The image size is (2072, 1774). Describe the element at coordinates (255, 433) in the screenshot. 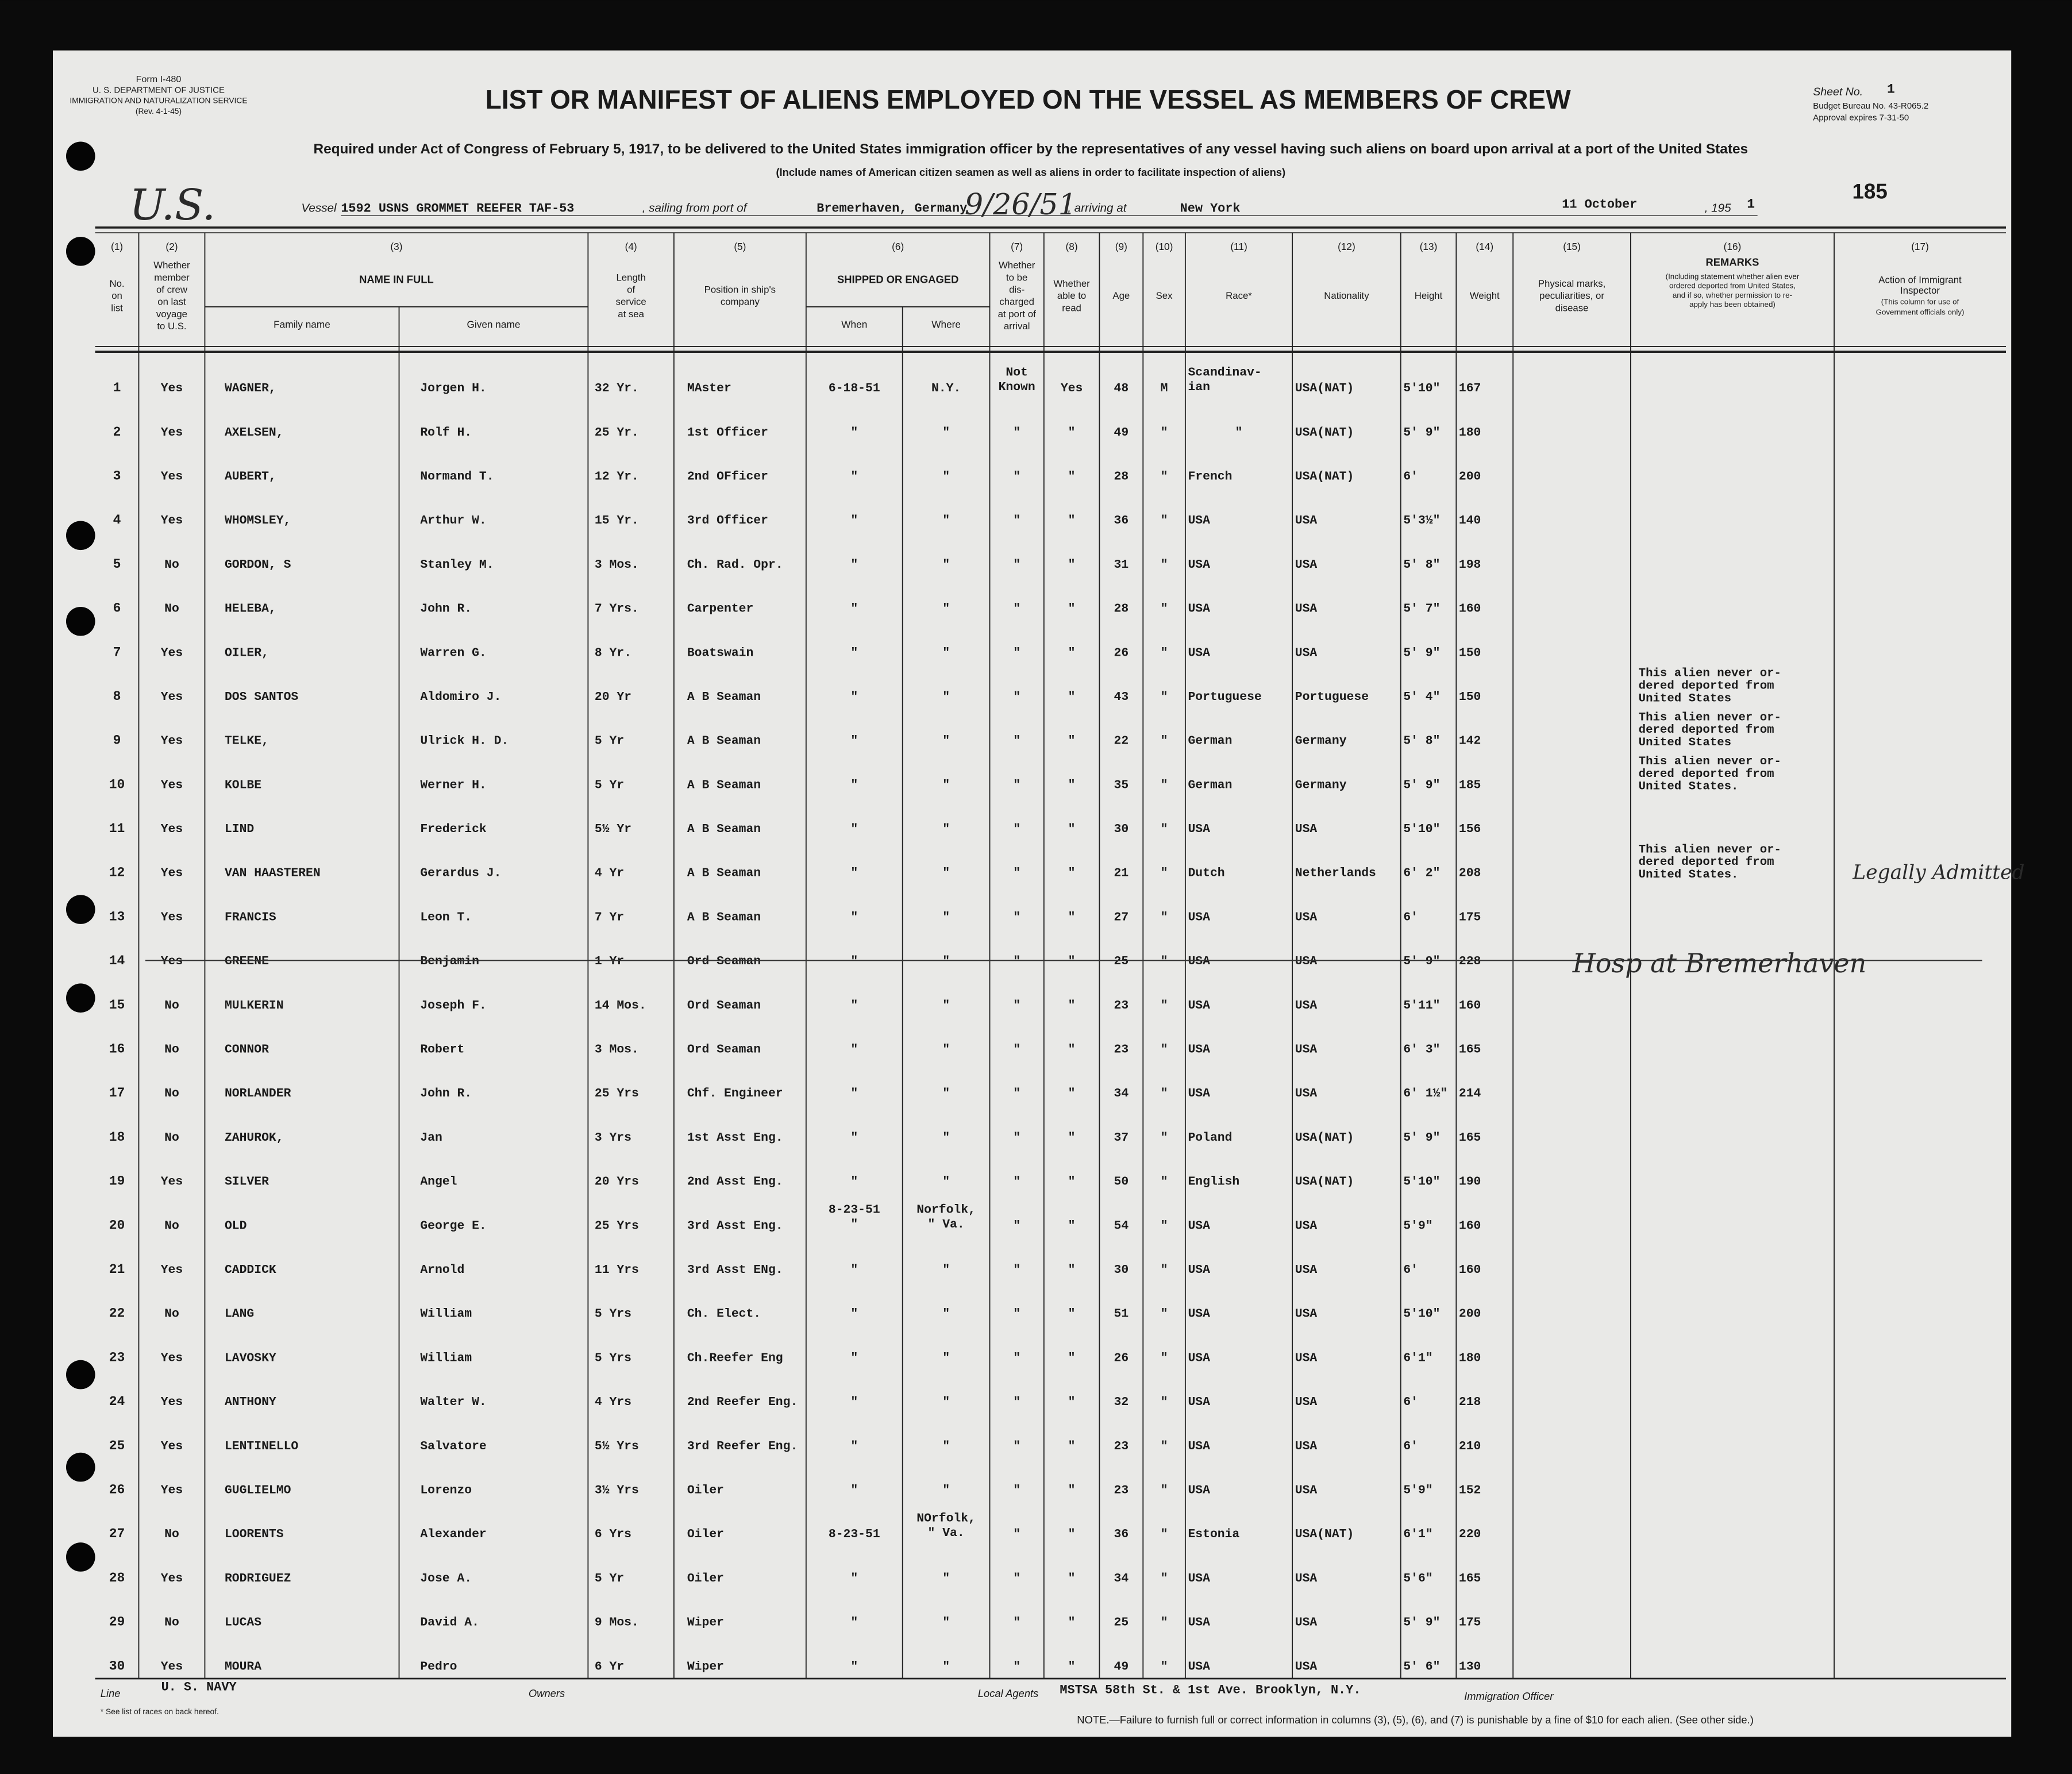

I see `cell-fam: AXELSEN,` at that location.